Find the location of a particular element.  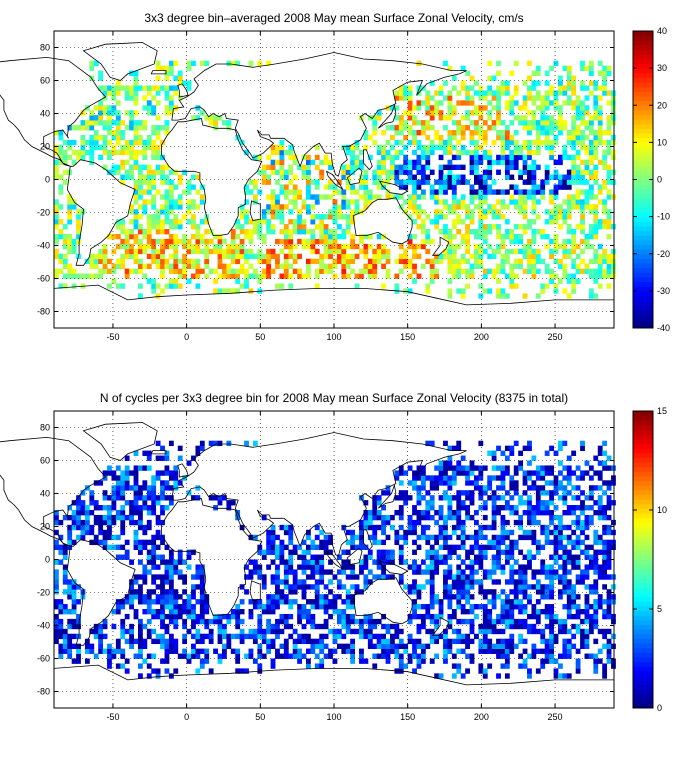

y-tick-label: 20 is located at coordinates (45, 147).